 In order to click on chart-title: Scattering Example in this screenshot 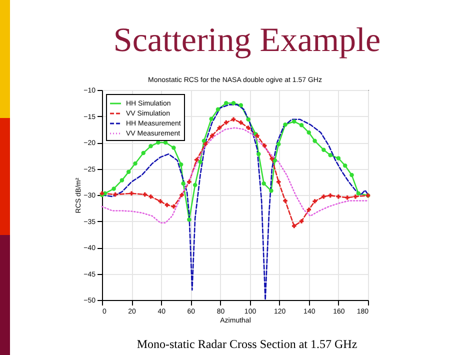, I will do `click(247, 41)`.